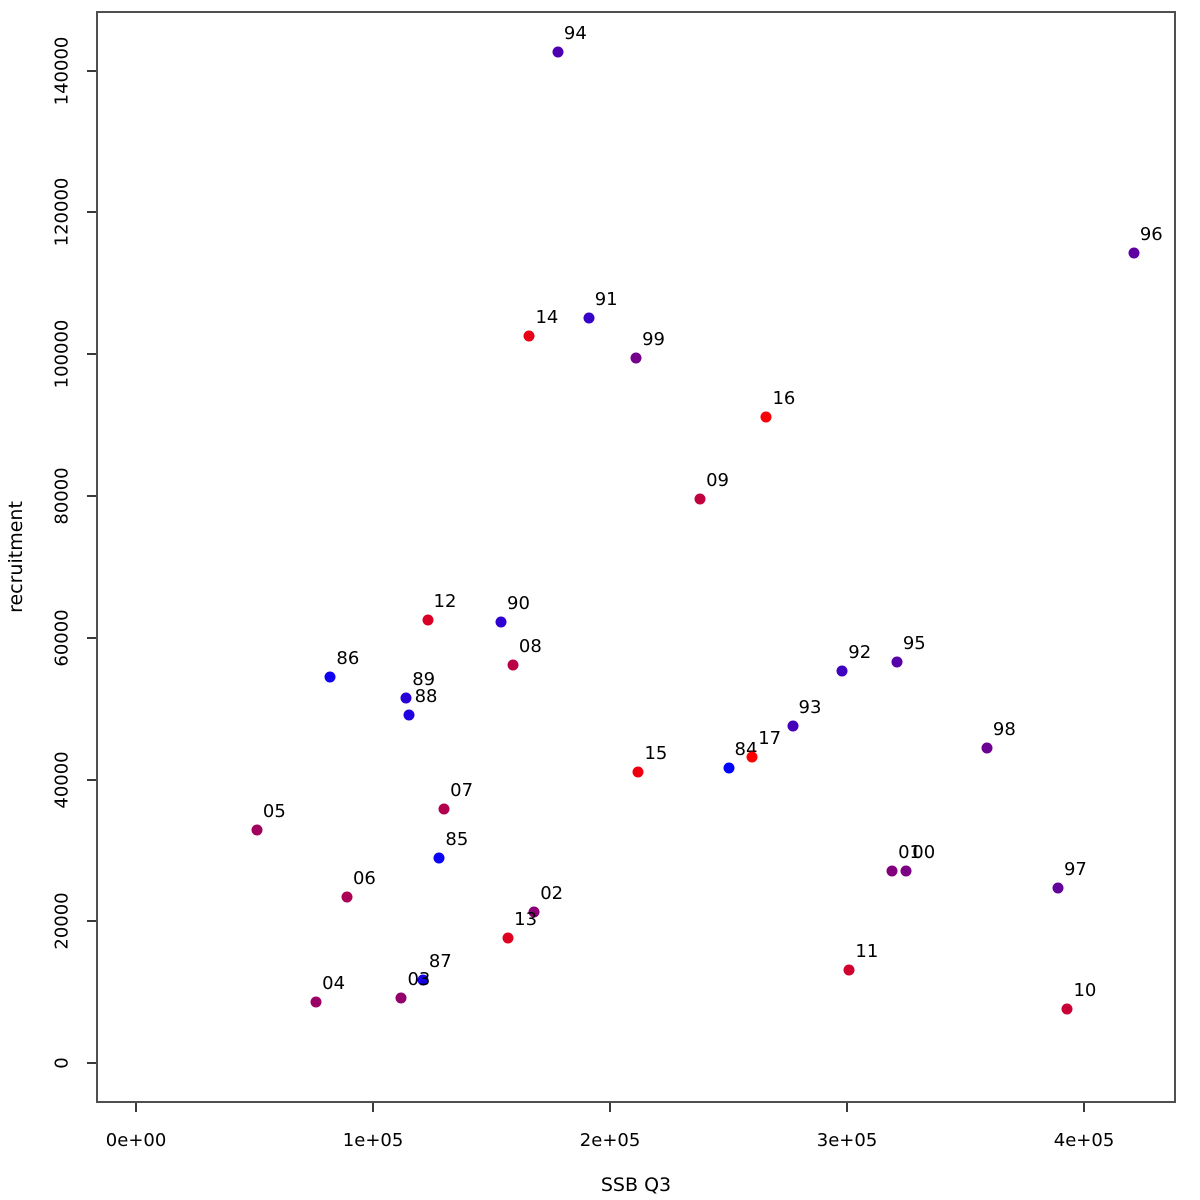 Image resolution: width=1200 pixels, height=1200 pixels. What do you see at coordinates (770, 738) in the screenshot?
I see `point-label: 17` at bounding box center [770, 738].